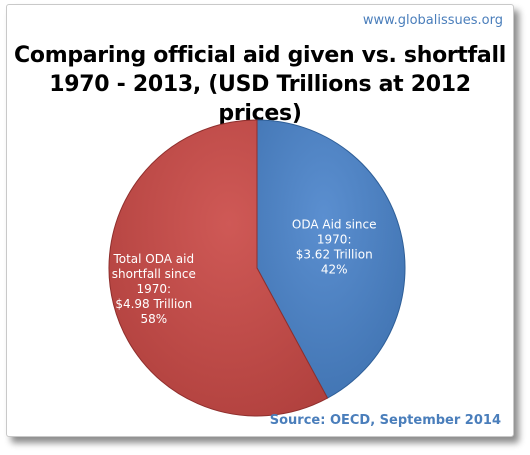 This screenshot has width=530, height=455. Describe the element at coordinates (334, 254) in the screenshot. I see `pie-label-line: $3.62 Trillion` at that location.